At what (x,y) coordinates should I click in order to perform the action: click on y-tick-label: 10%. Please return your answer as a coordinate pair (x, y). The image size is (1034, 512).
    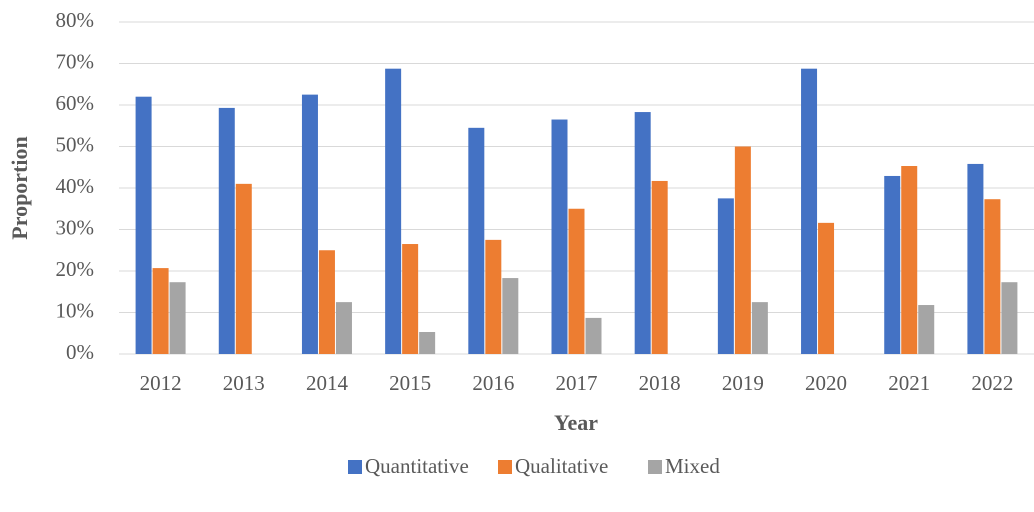
    Looking at the image, I should click on (75, 310).